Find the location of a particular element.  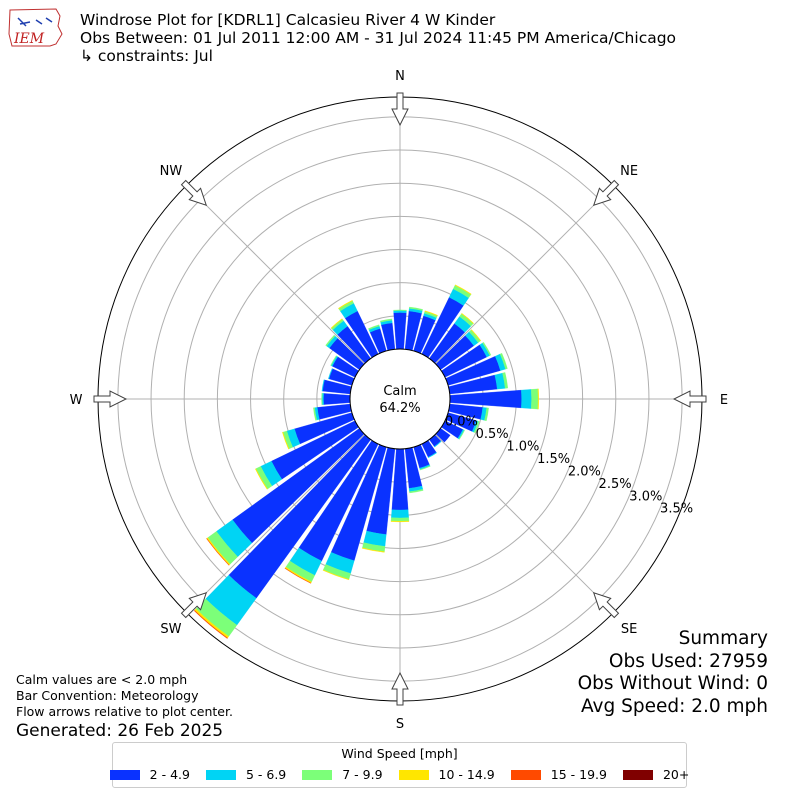

bar-convention: Bar Convention: Meteorology is located at coordinates (107, 695).